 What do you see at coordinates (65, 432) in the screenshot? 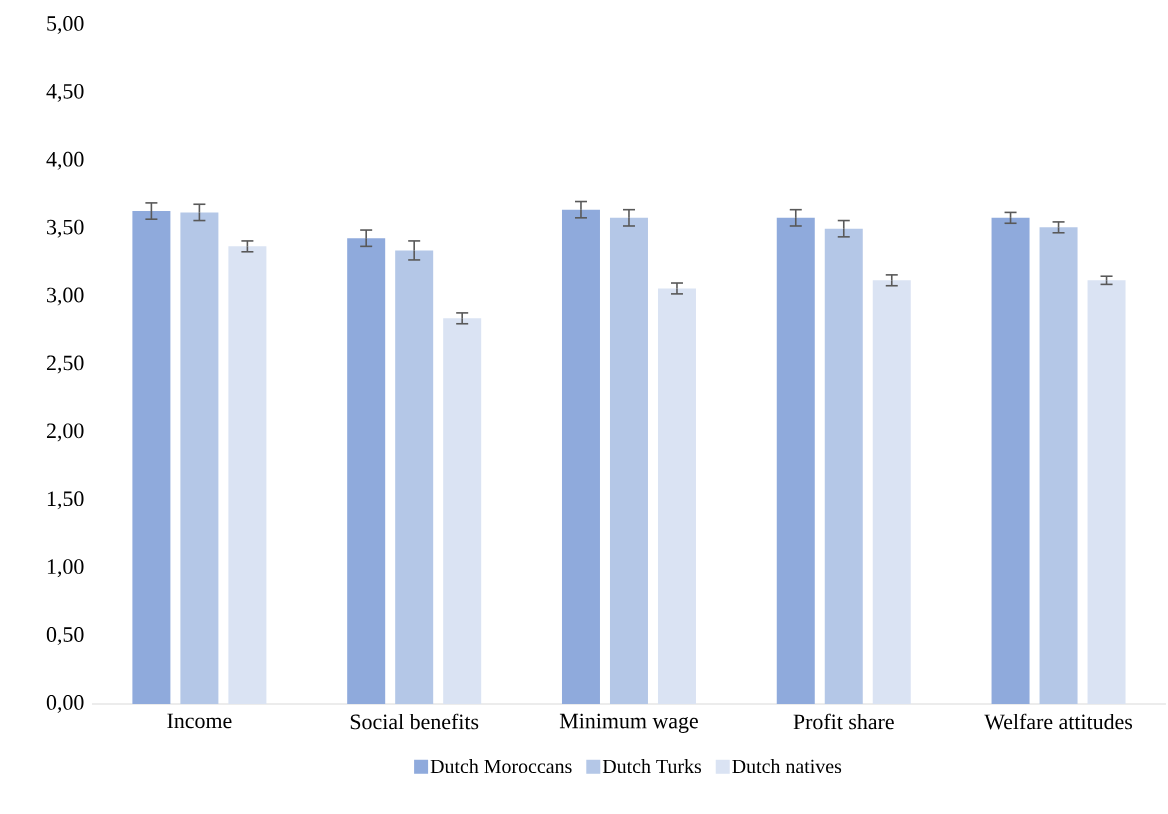
I see `y-tick-label: 2,00` at bounding box center [65, 432].